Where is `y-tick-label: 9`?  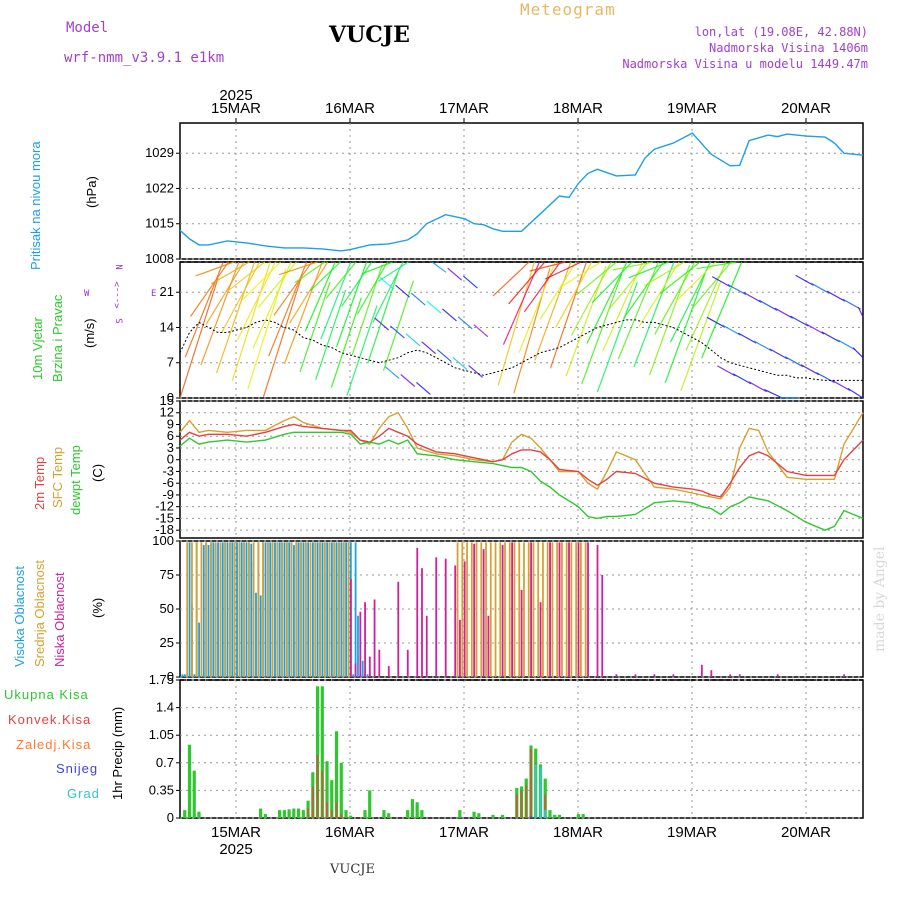
y-tick-label: 9 is located at coordinates (170, 423).